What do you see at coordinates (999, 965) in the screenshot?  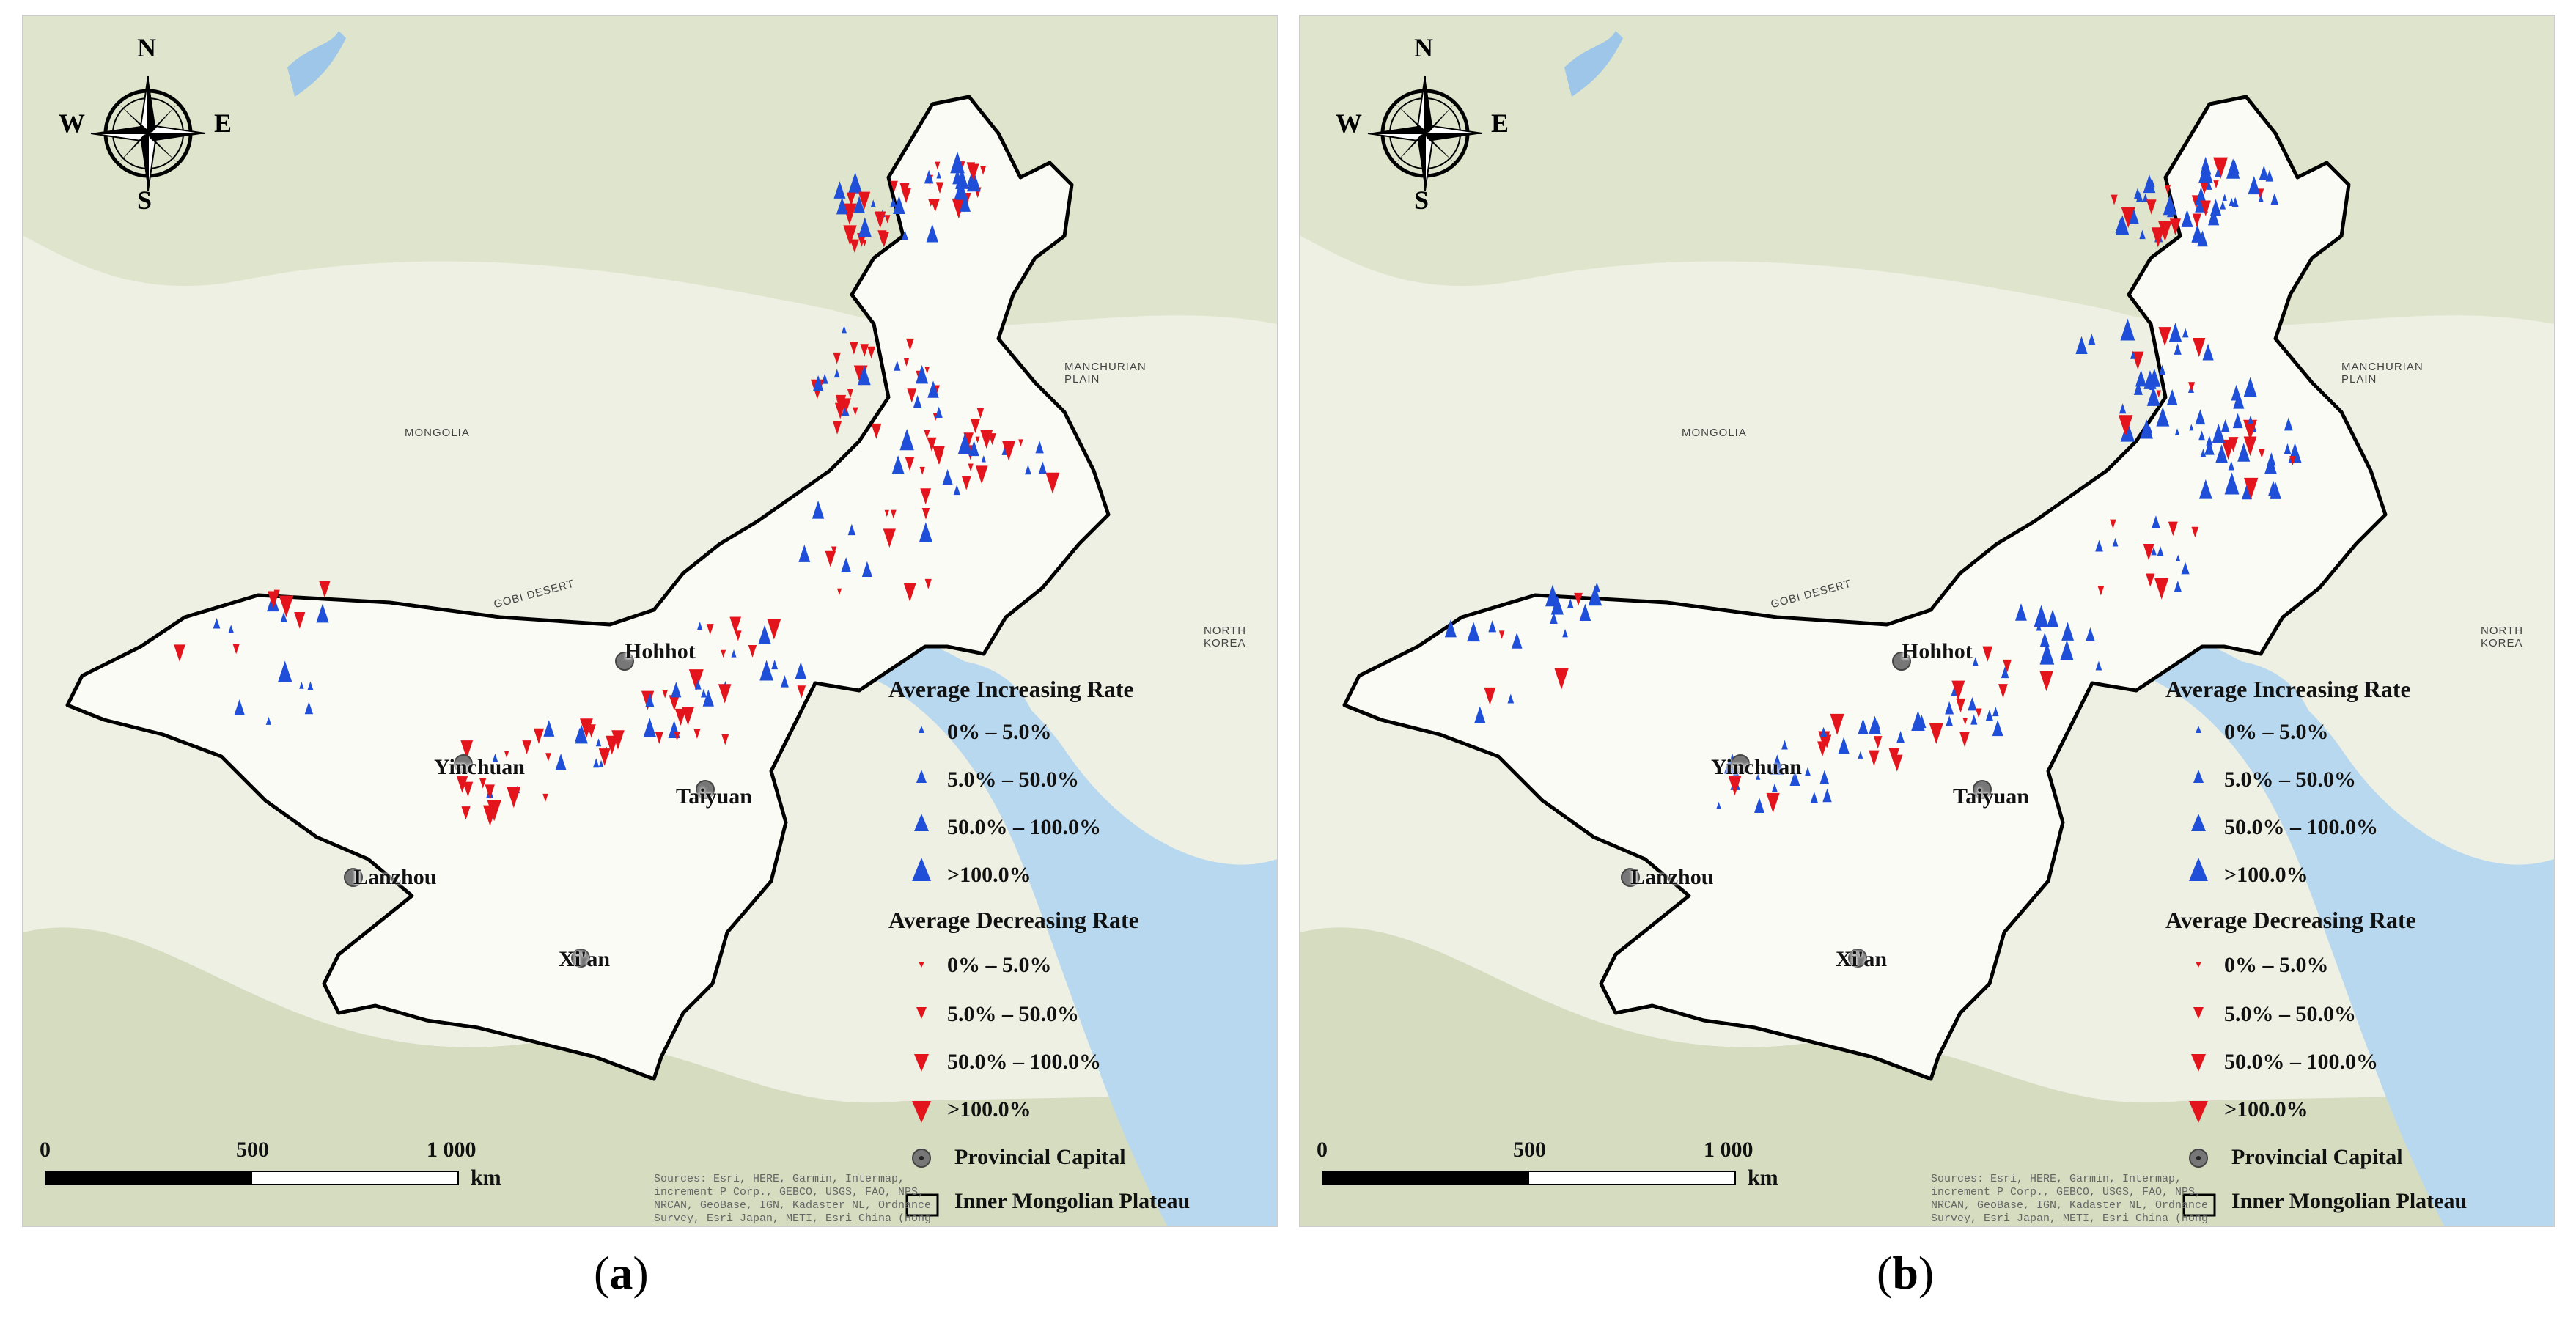 I see `legend-dec-1: 0% – 5.0%` at bounding box center [999, 965].